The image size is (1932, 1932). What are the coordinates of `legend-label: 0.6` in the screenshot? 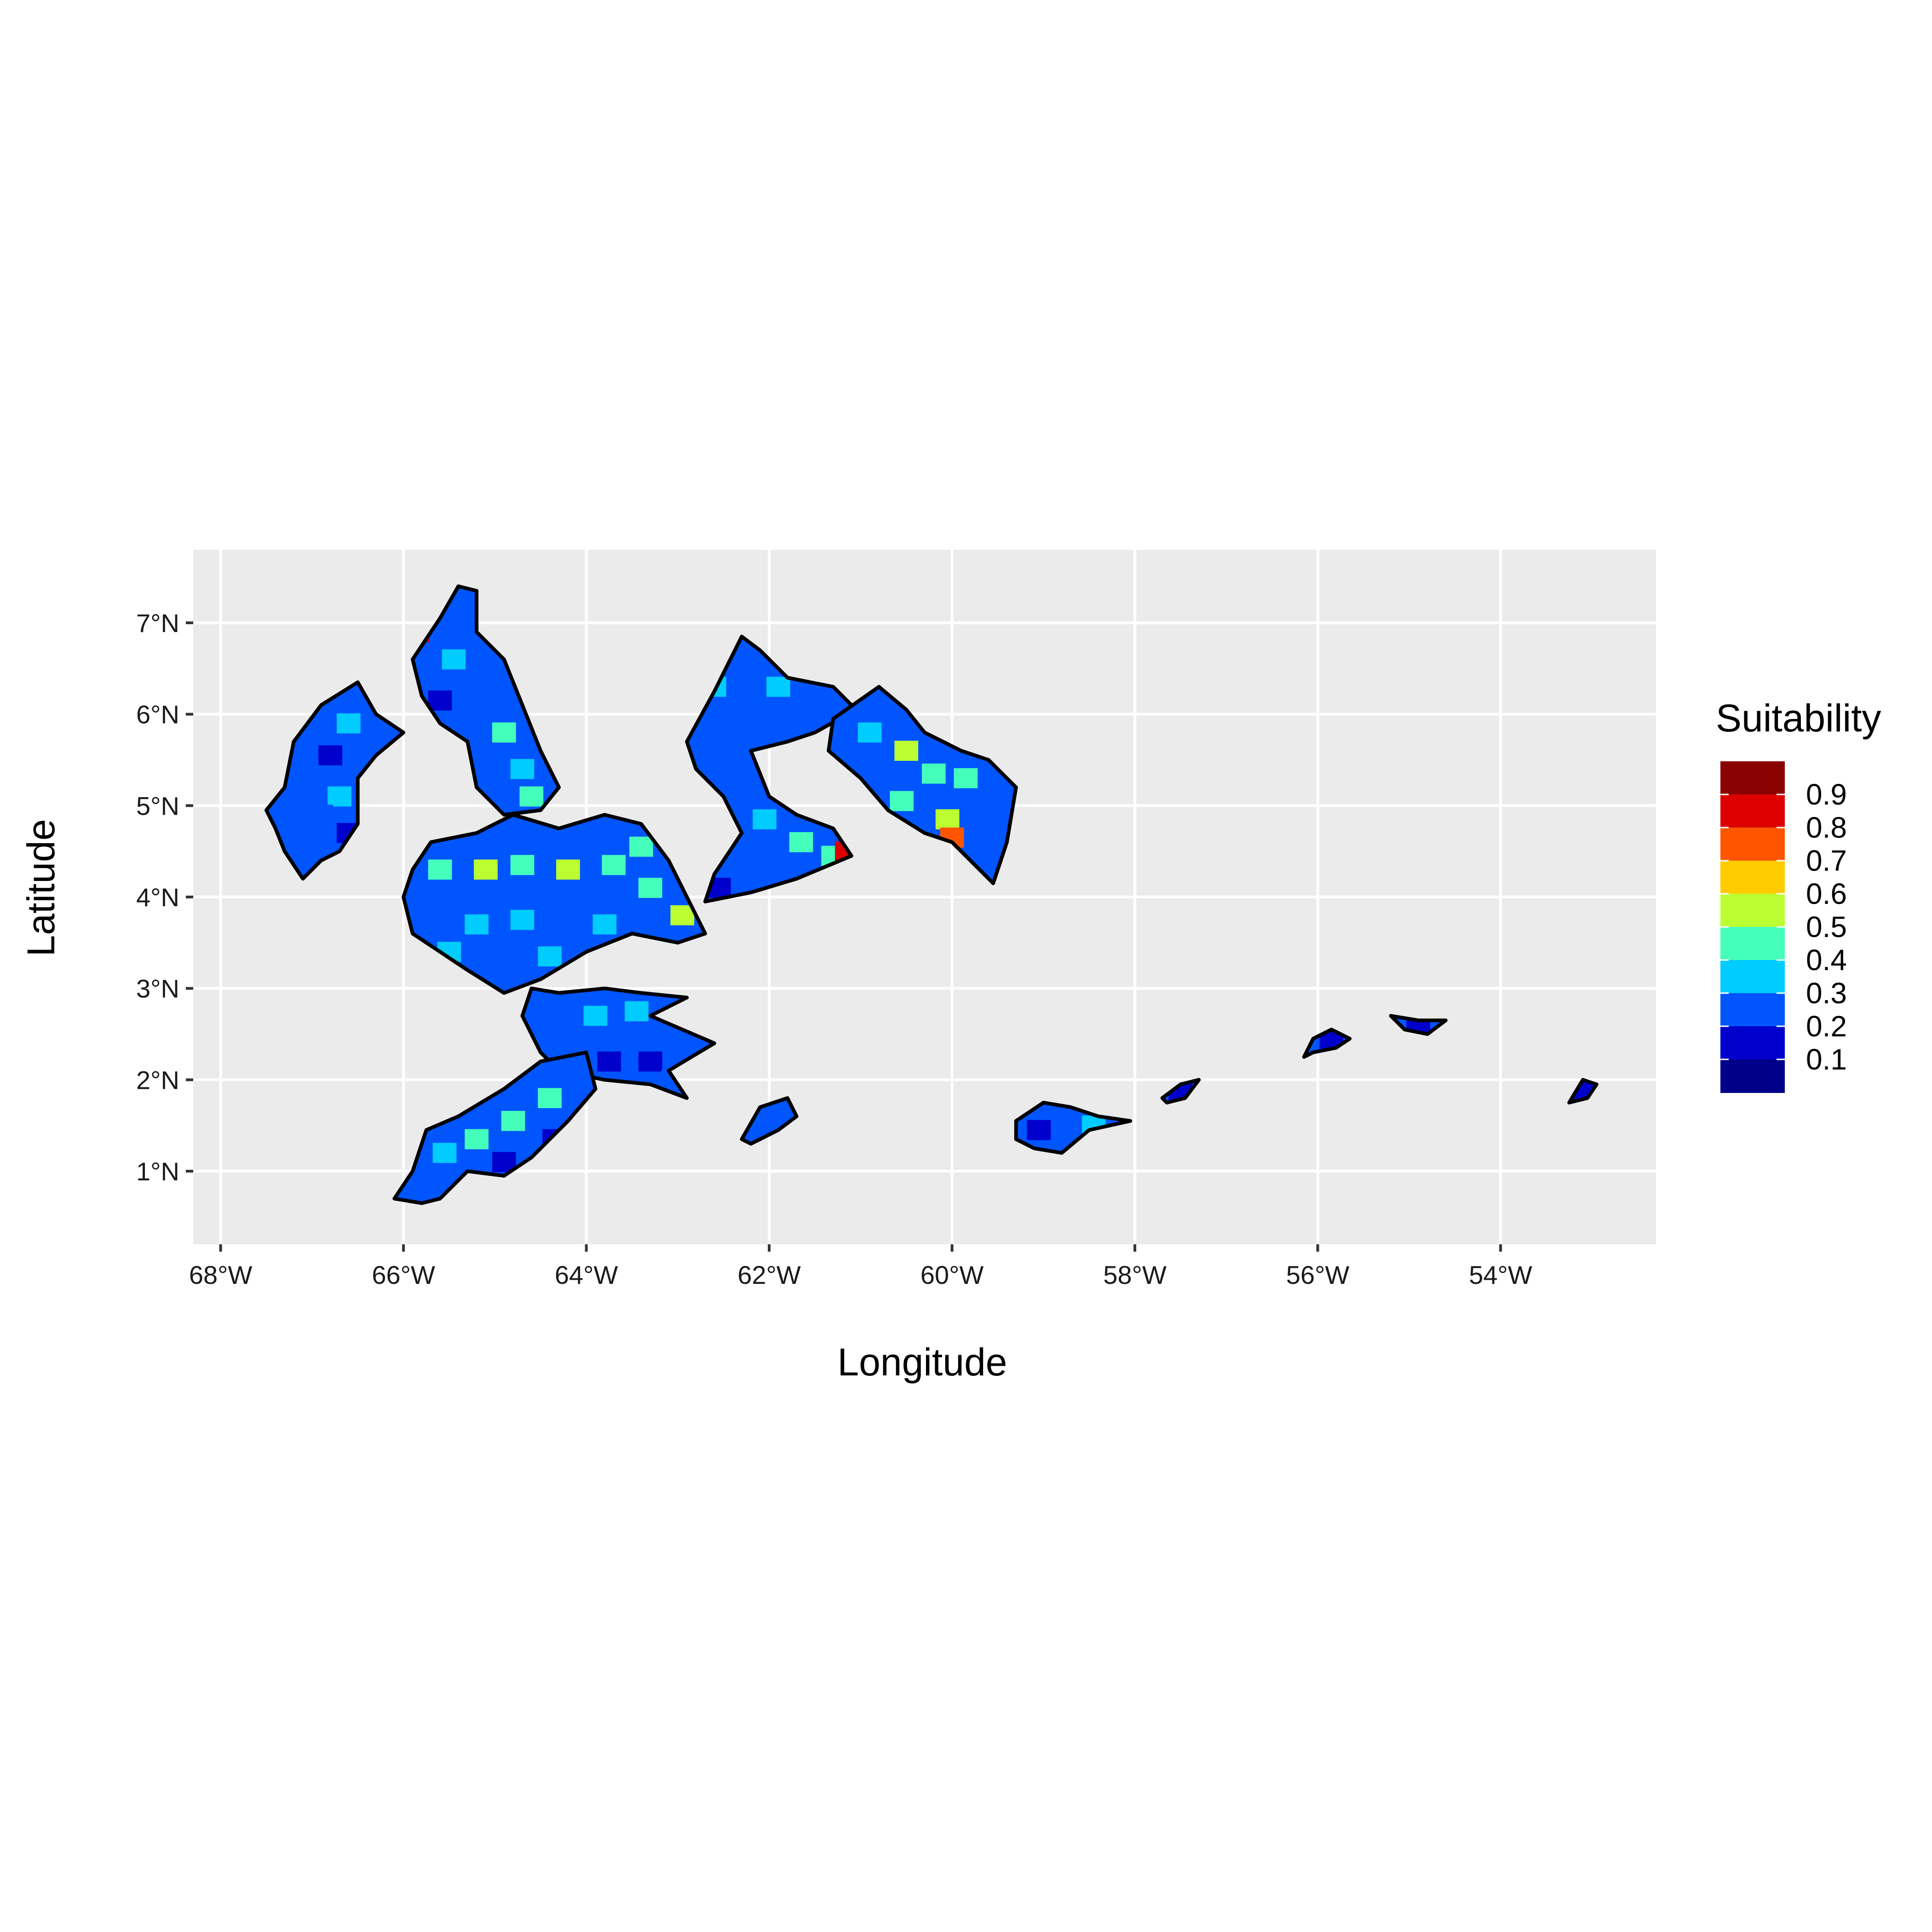 It's located at (1826, 893).